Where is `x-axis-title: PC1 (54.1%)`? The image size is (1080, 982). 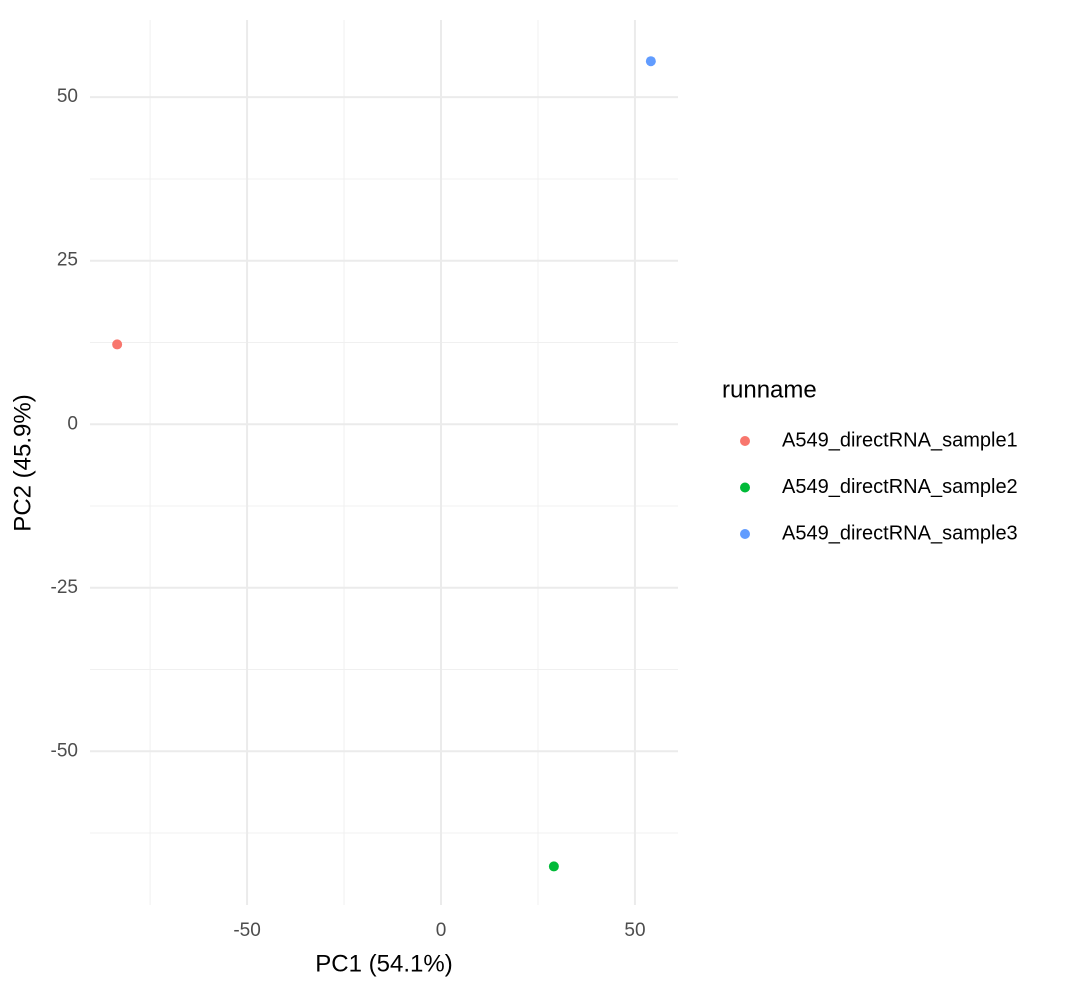 x-axis-title: PC1 (54.1%) is located at coordinates (383, 963).